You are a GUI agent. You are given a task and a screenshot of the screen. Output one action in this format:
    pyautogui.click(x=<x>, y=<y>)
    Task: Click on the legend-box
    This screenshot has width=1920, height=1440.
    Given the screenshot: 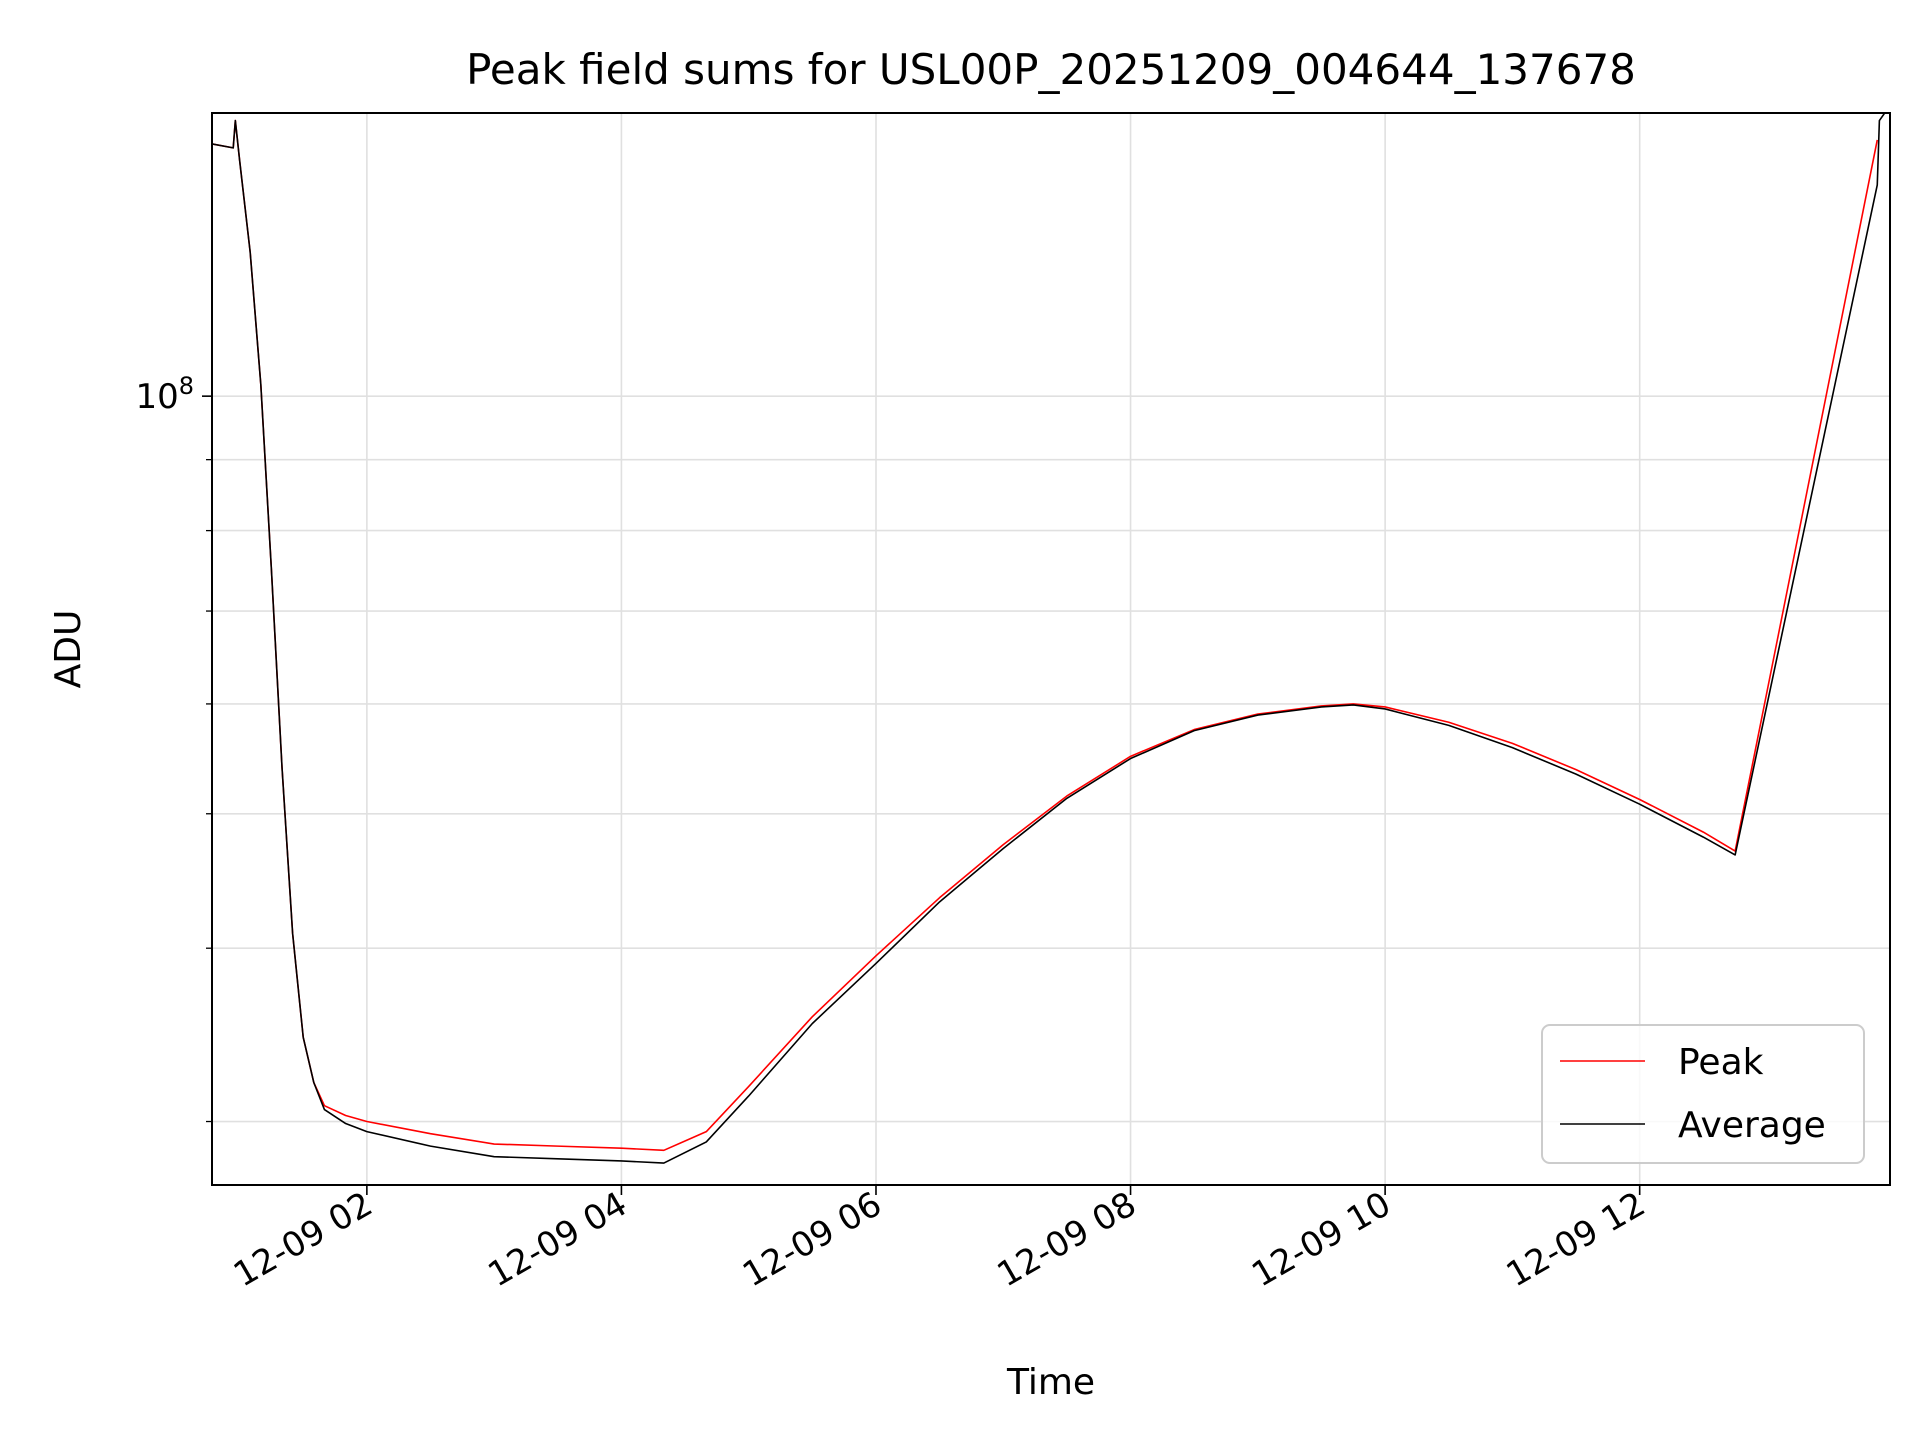 What is the action you would take?
    pyautogui.click(x=1703, y=1094)
    